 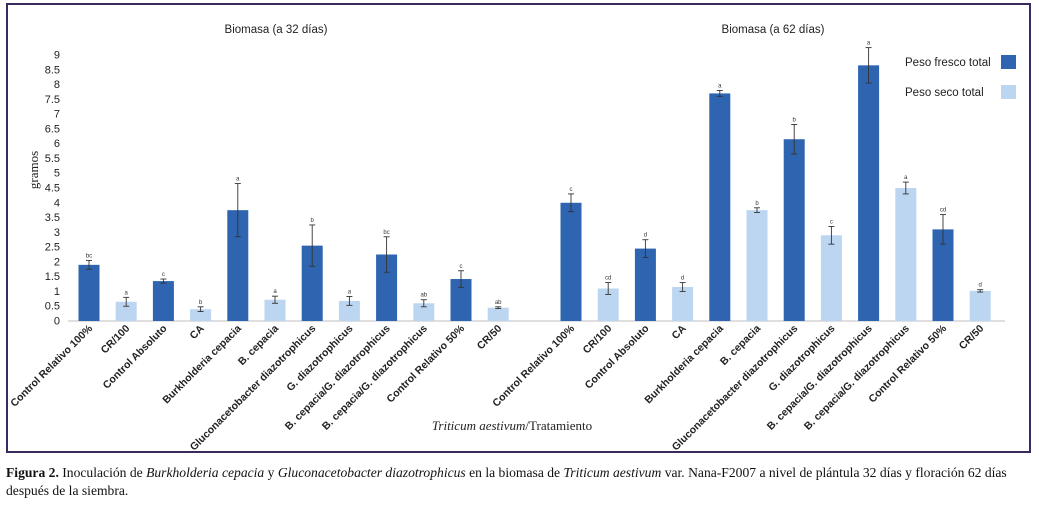 What do you see at coordinates (32, 472) in the screenshot?
I see `caption-lead: Figura 2.` at bounding box center [32, 472].